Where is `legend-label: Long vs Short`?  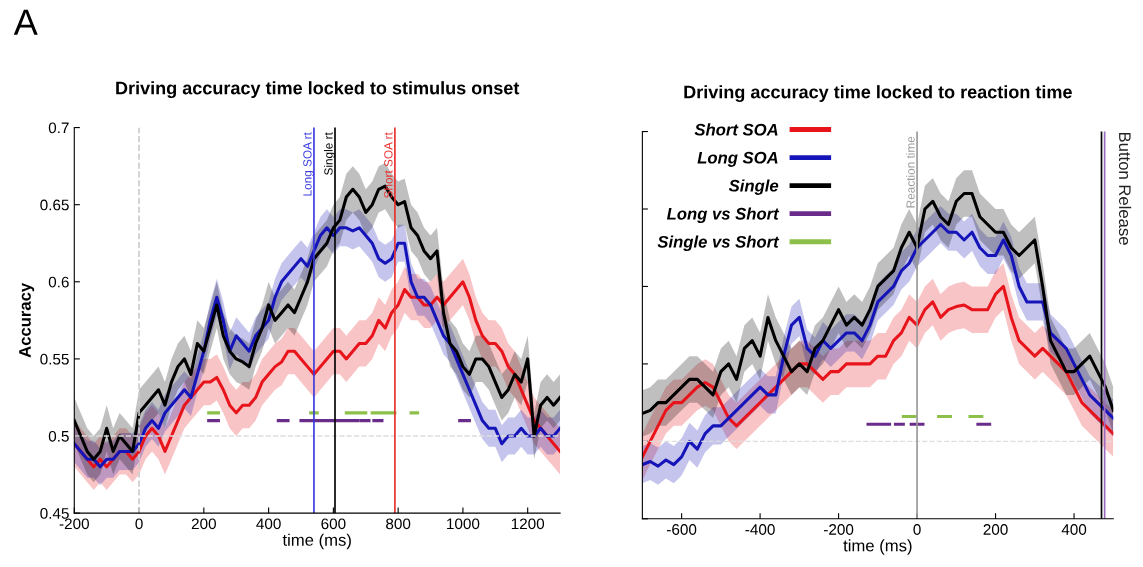 legend-label: Long vs Short is located at coordinates (723, 215).